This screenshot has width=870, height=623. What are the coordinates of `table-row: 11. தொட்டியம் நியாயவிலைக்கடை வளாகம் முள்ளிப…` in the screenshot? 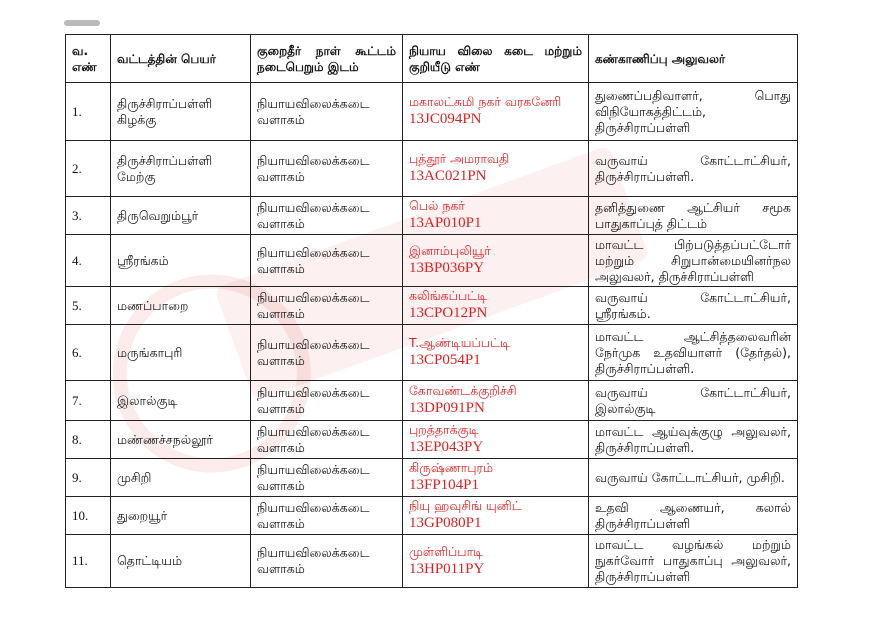 It's located at (431, 561).